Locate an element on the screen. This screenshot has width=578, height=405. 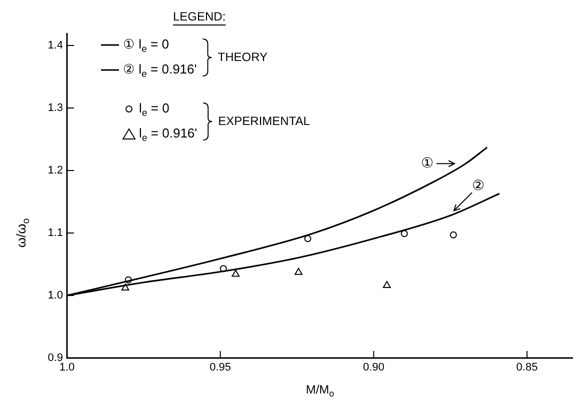
y-tick-label: 1.3 is located at coordinates (55, 108).